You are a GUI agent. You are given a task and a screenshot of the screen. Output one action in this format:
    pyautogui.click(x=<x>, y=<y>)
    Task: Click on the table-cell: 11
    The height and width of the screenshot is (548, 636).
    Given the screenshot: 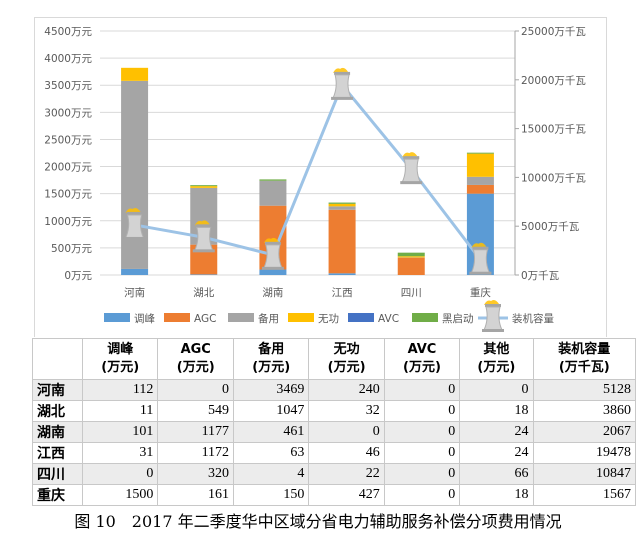 What is the action you would take?
    pyautogui.click(x=120, y=411)
    